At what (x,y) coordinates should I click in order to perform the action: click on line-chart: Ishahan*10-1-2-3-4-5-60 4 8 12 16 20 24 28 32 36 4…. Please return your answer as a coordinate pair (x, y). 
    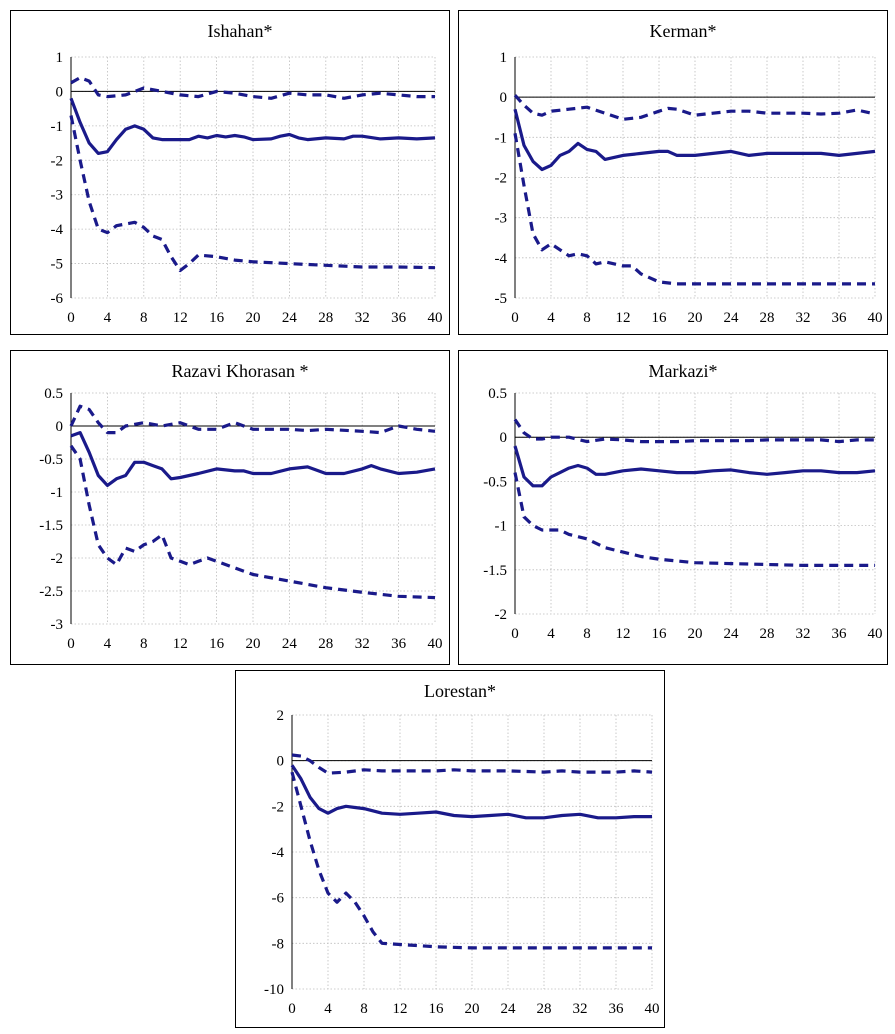
    Looking at the image, I should click on (247, 173).